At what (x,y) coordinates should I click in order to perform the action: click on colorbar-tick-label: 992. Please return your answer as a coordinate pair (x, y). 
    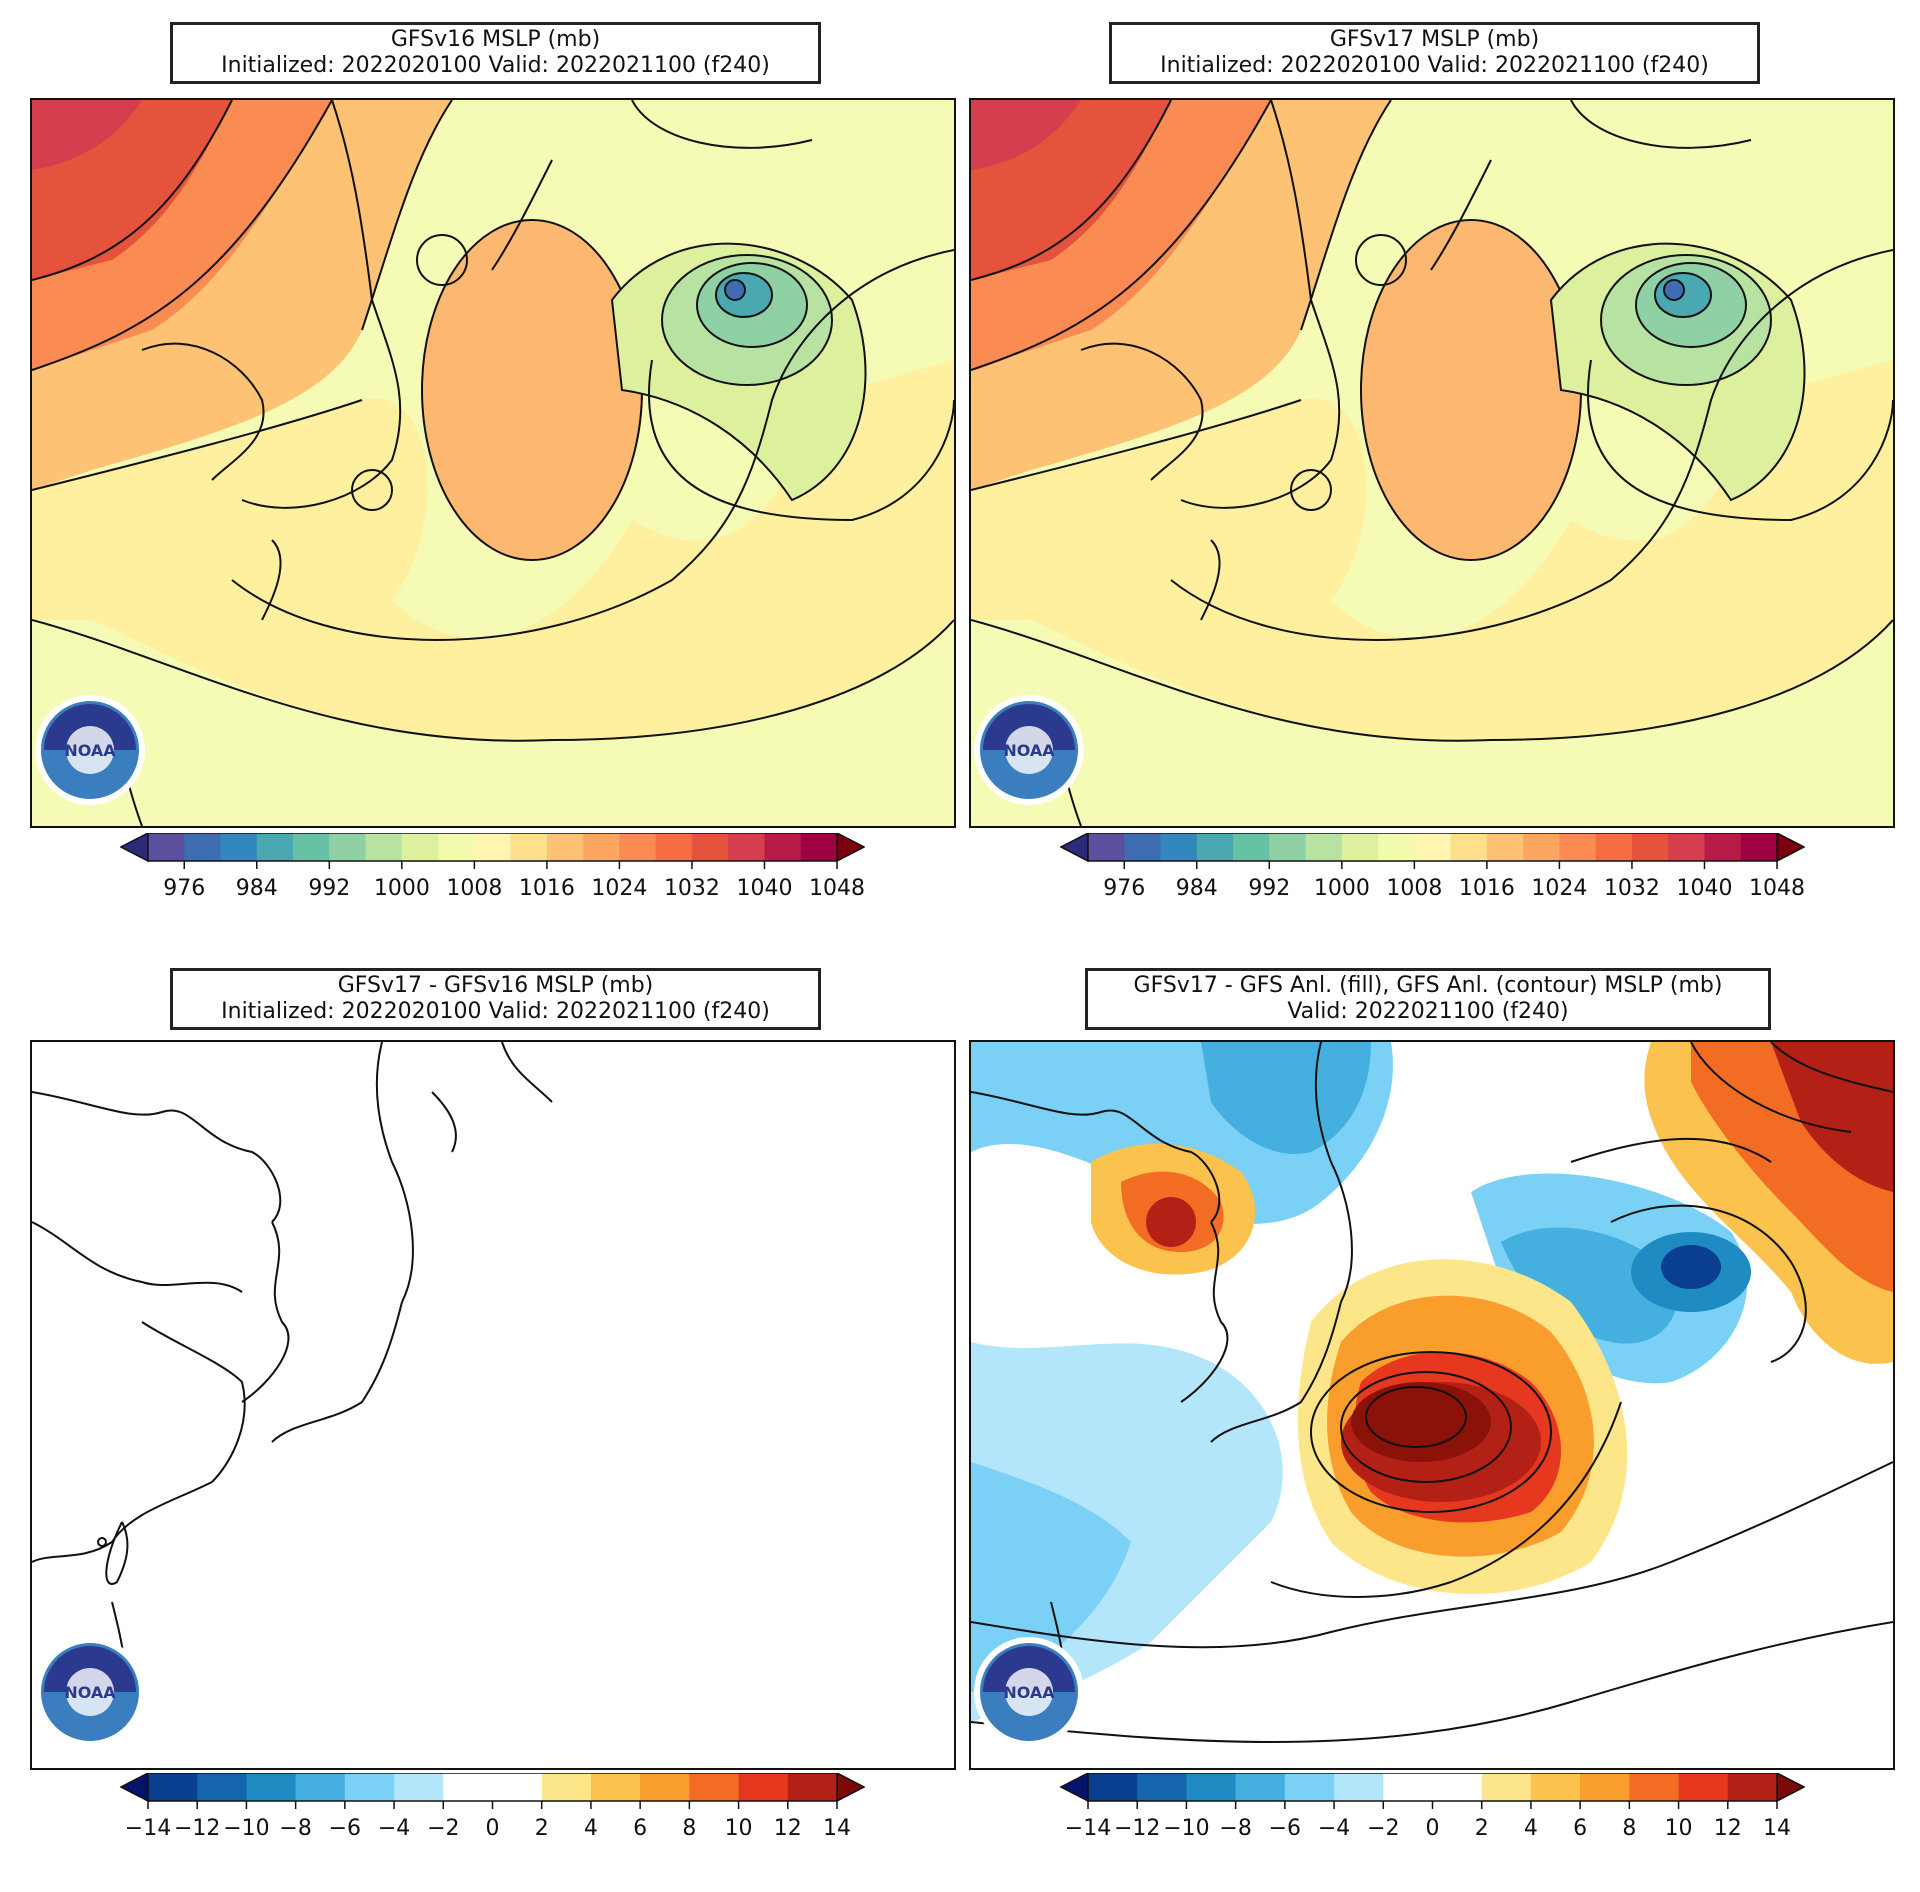
    Looking at the image, I should click on (329, 888).